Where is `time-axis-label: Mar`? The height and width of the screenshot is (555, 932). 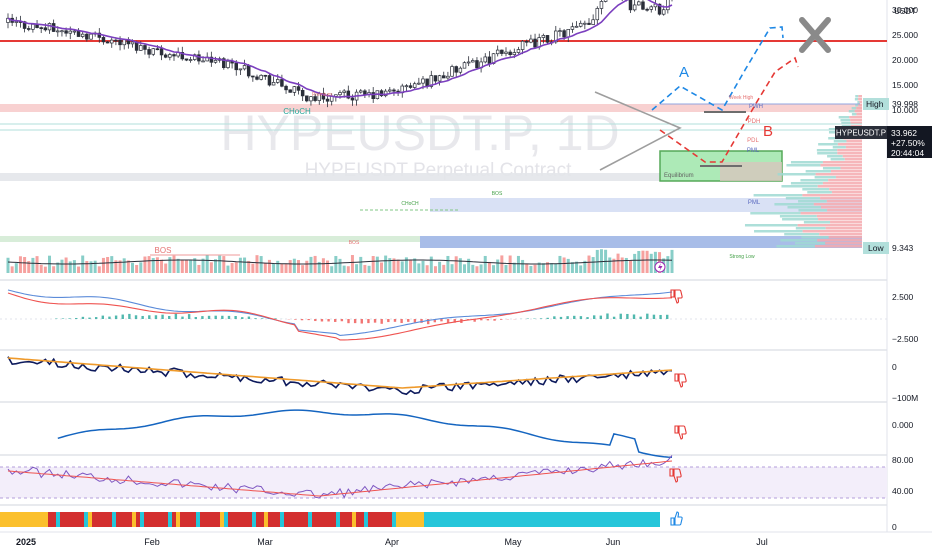 time-axis-label: Mar is located at coordinates (265, 542).